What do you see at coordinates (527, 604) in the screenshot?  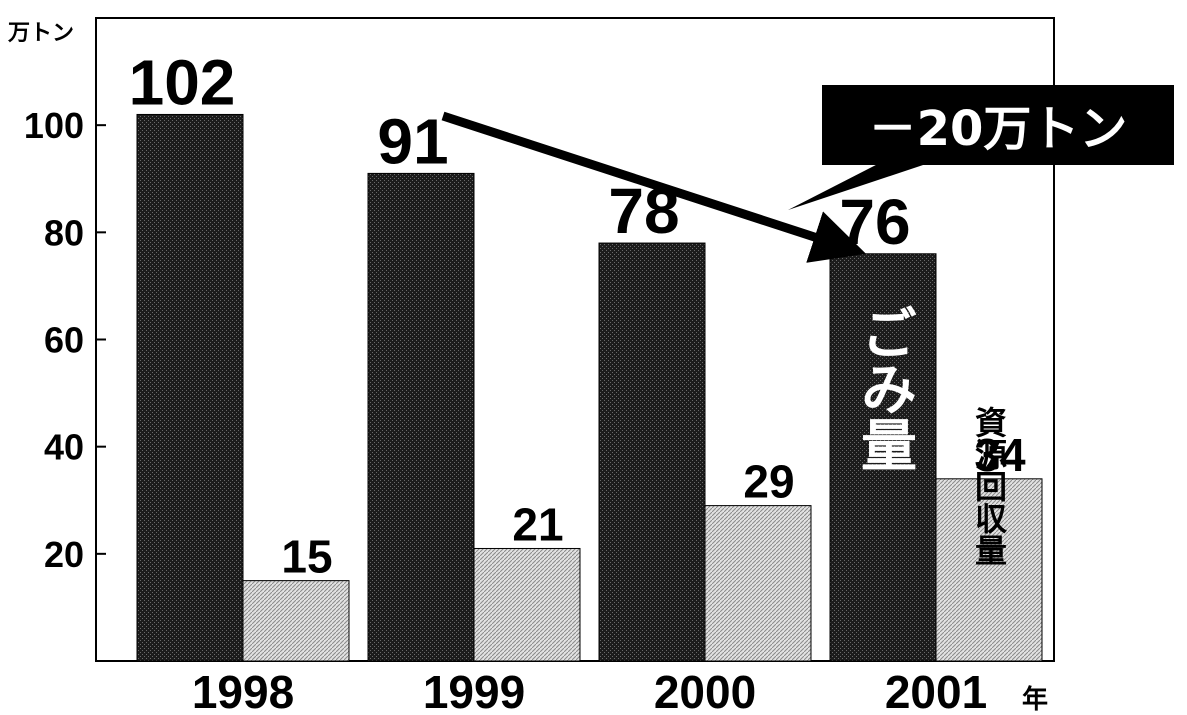 I see `bar-recycle-1999` at bounding box center [527, 604].